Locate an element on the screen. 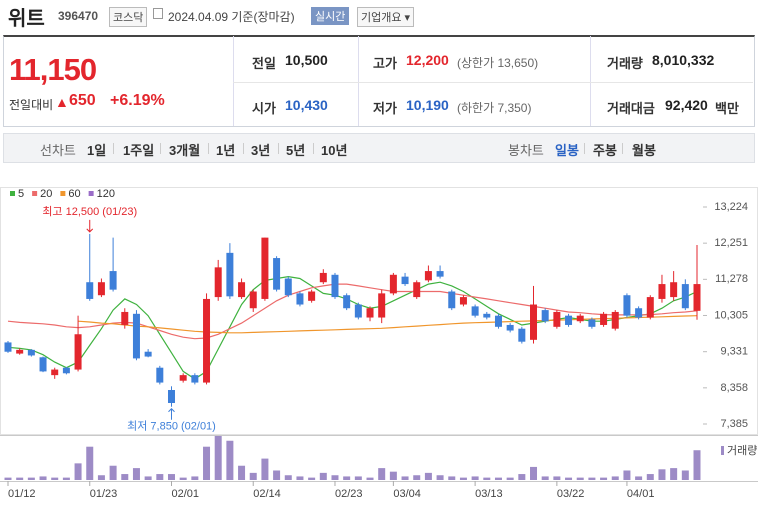 The width and height of the screenshot is (758, 507). y-tick-label: 7,385 is located at coordinates (734, 424).